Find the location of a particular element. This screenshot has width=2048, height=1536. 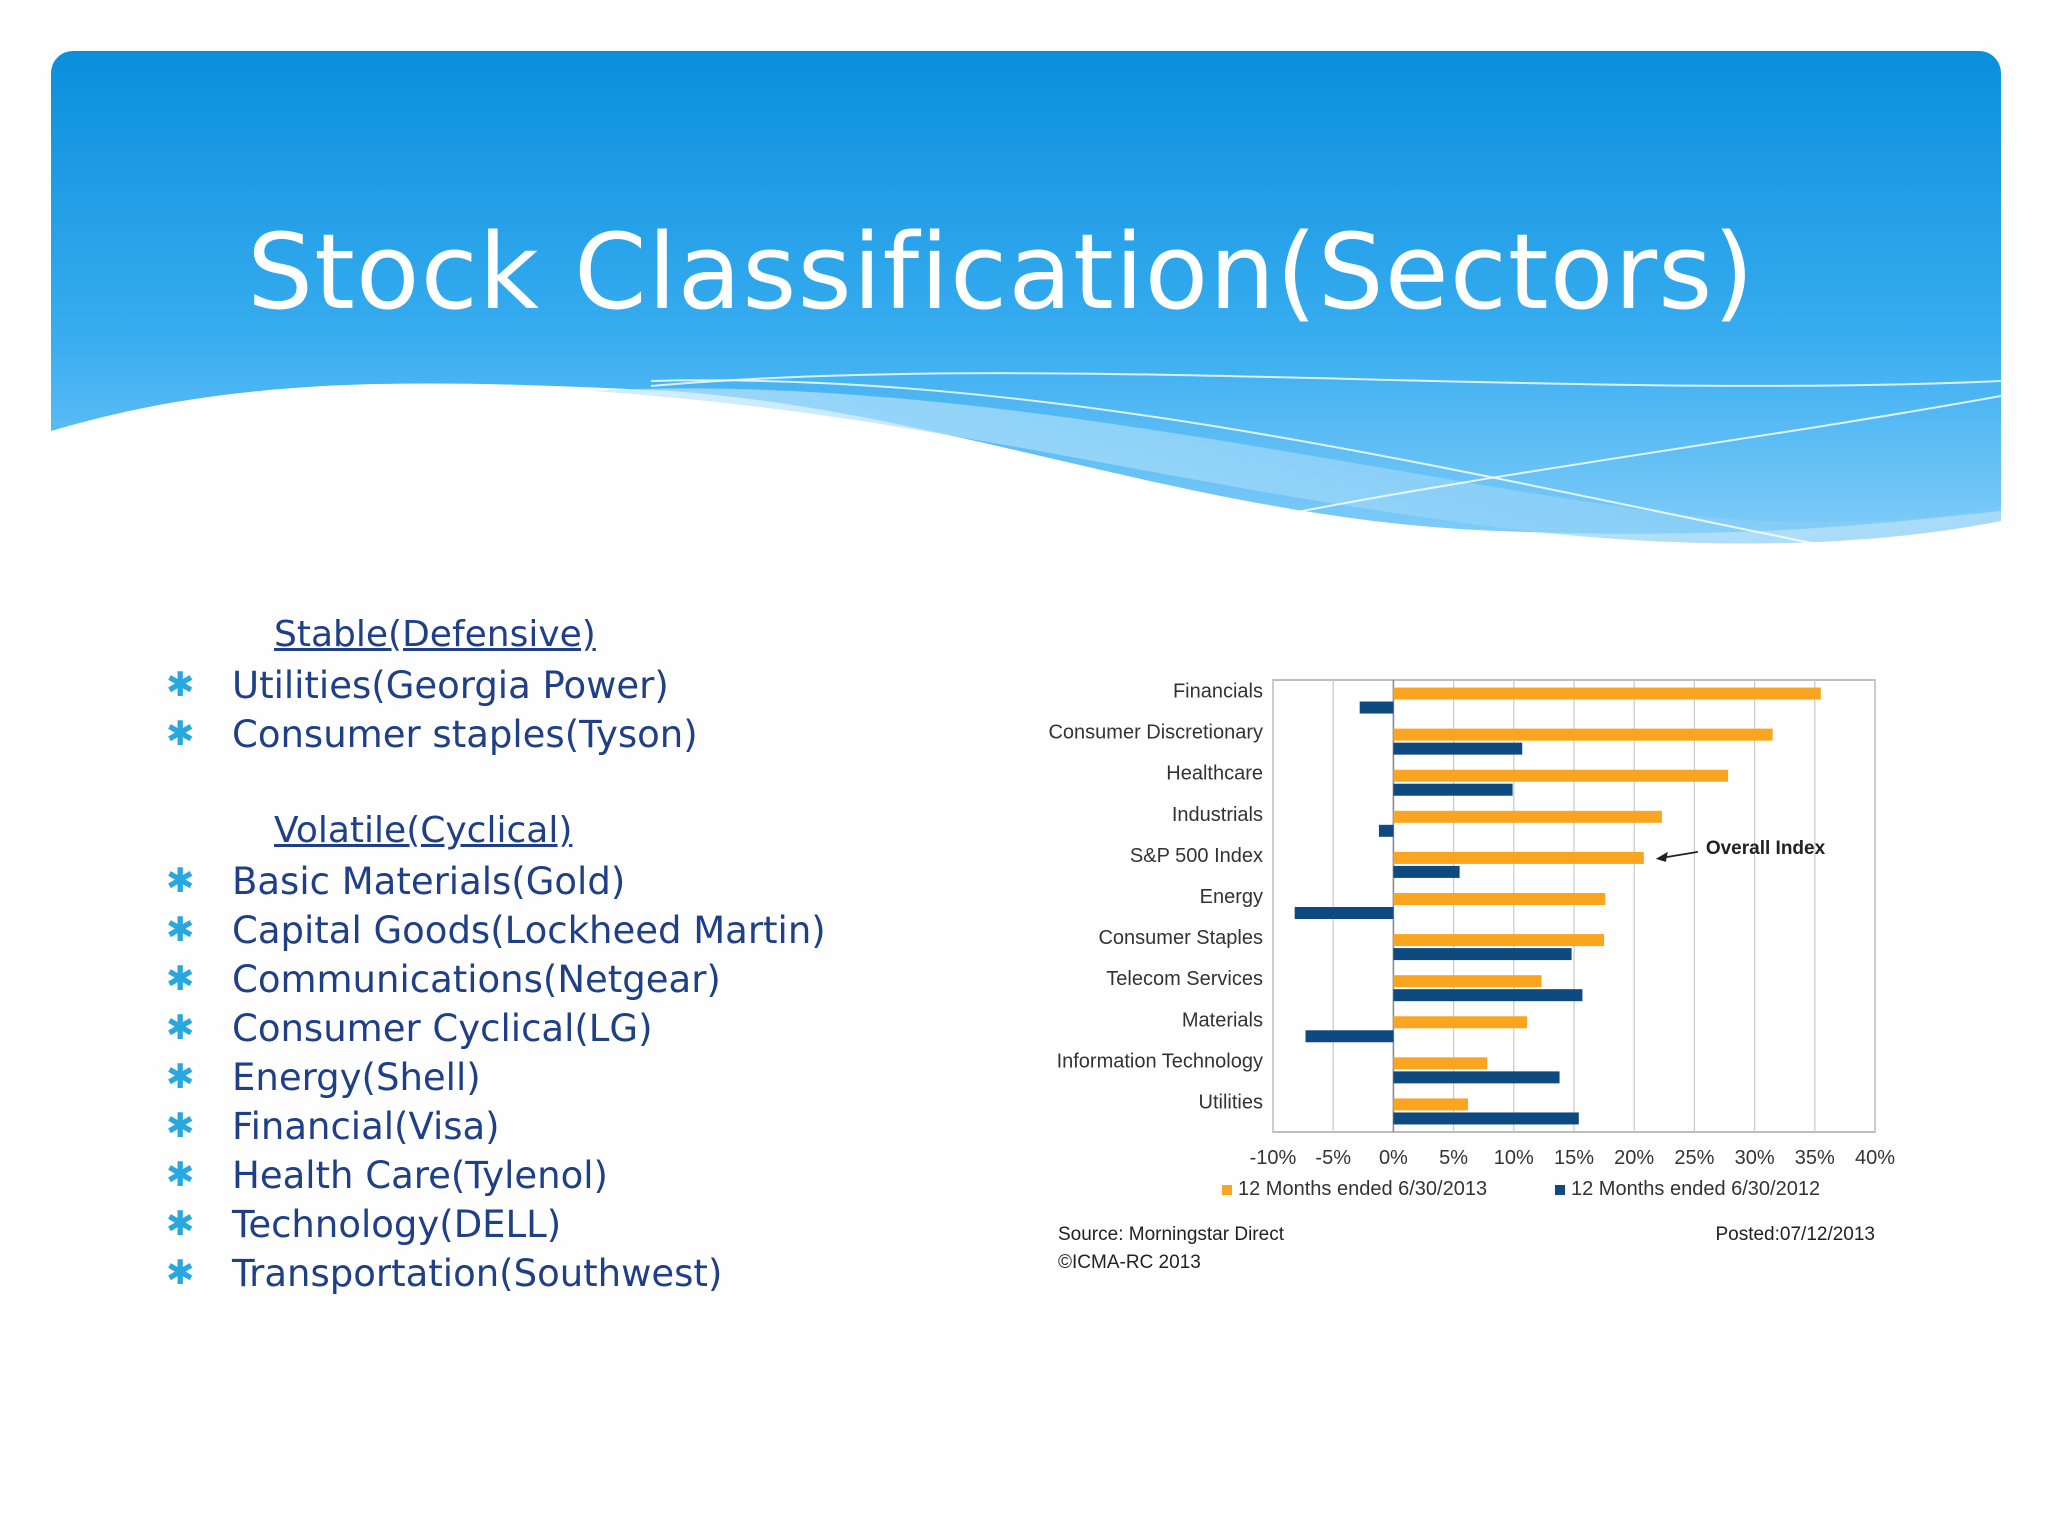

x-tick-labels: -10% -5% 0% 5% 10% 15% 20% 25% 30% 35% 40% is located at coordinates (1573, 1158).